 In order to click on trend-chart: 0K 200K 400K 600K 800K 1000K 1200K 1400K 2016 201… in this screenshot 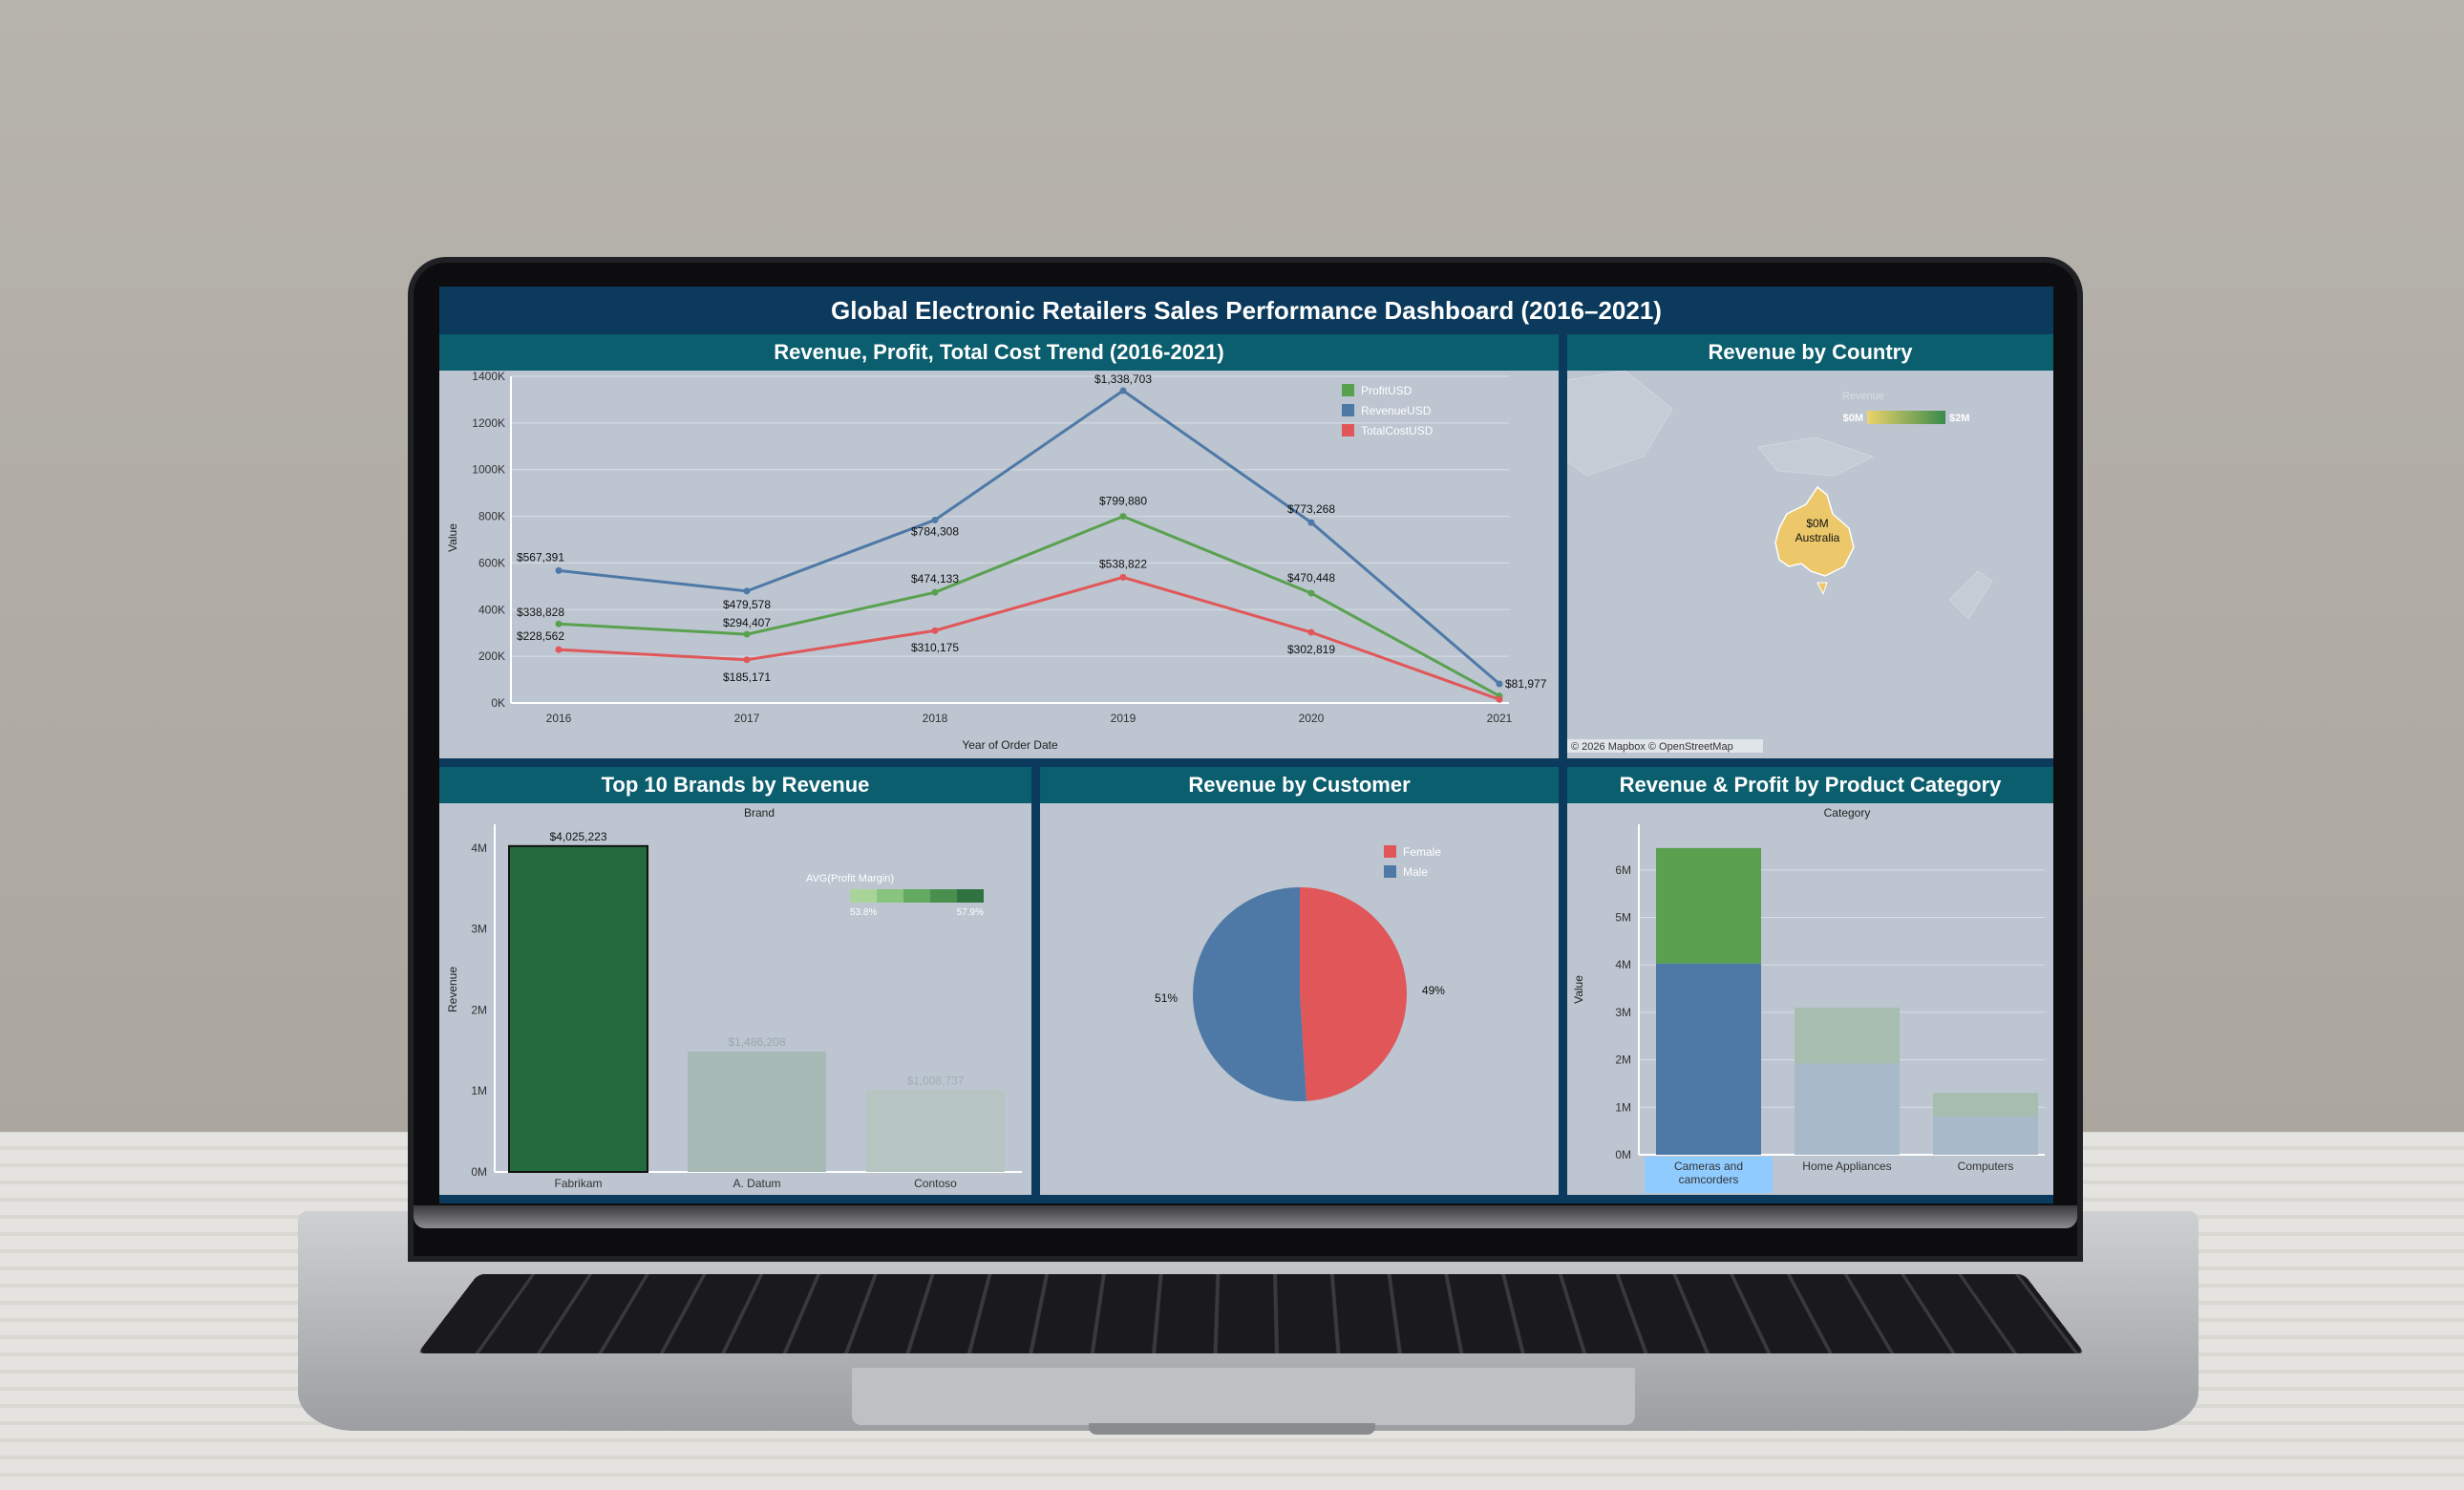, I will do `click(999, 565)`.